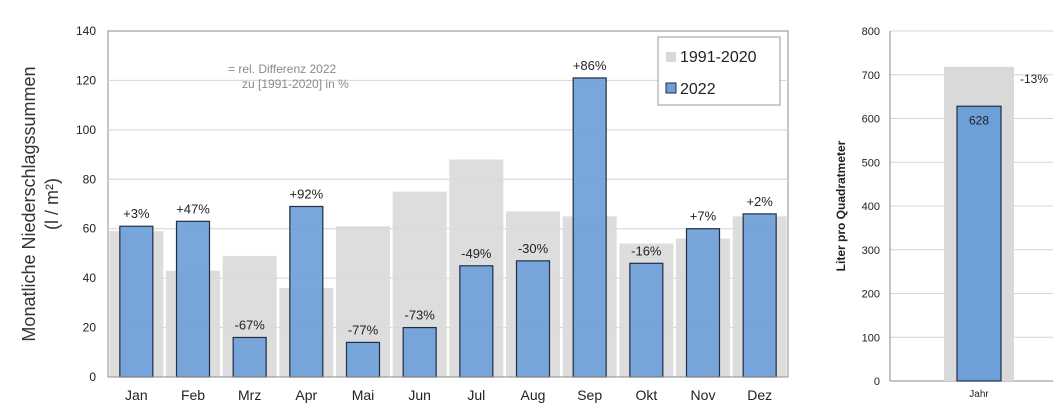  Describe the element at coordinates (86, 80) in the screenshot. I see `y-tick-label: 120` at that location.